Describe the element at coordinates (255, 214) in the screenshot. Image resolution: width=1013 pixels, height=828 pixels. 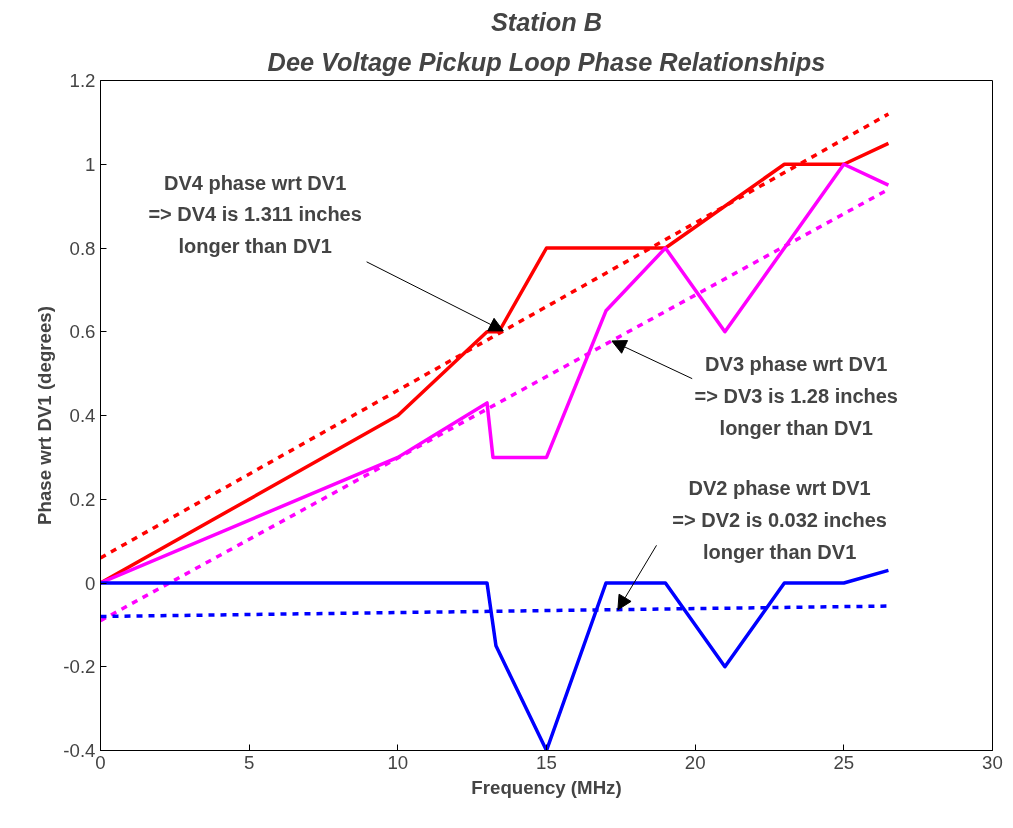
I see `annotation: DV4 phase wrt DV1 => DV4 is 1.311 inches longer than DV1` at that location.